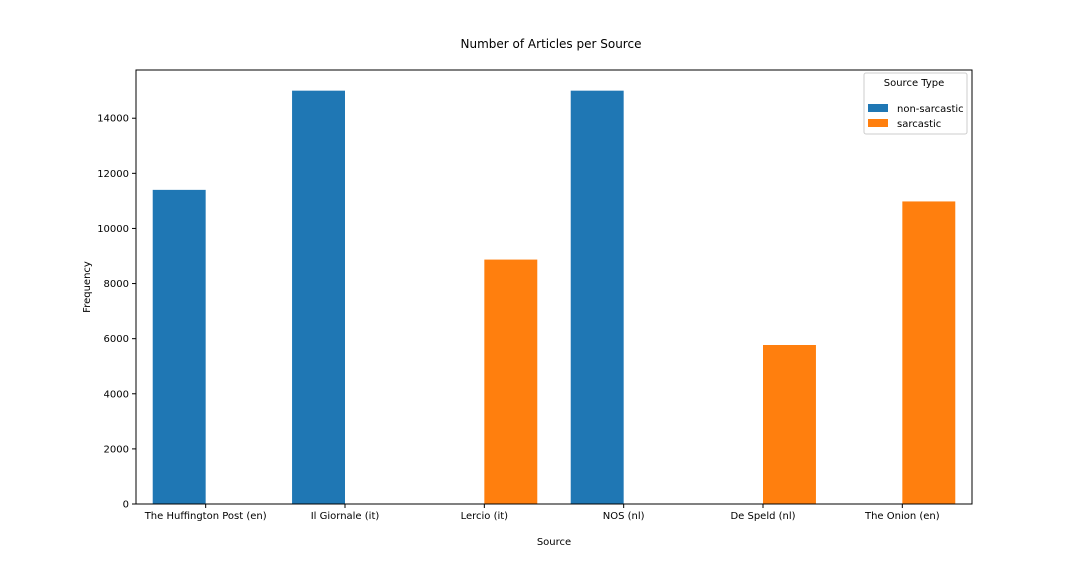 This screenshot has width=1080, height=580. I want to click on y-tick-label: 2000, so click(116, 449).